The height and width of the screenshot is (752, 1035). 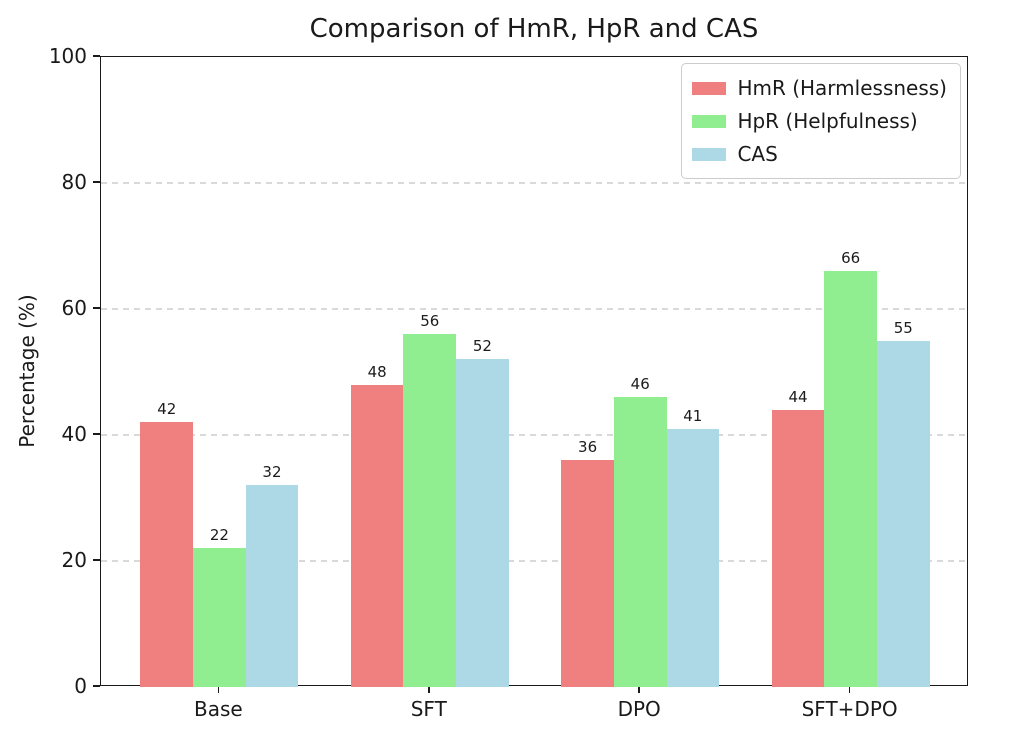 What do you see at coordinates (428, 709) in the screenshot?
I see `x-tick-label: SFT` at bounding box center [428, 709].